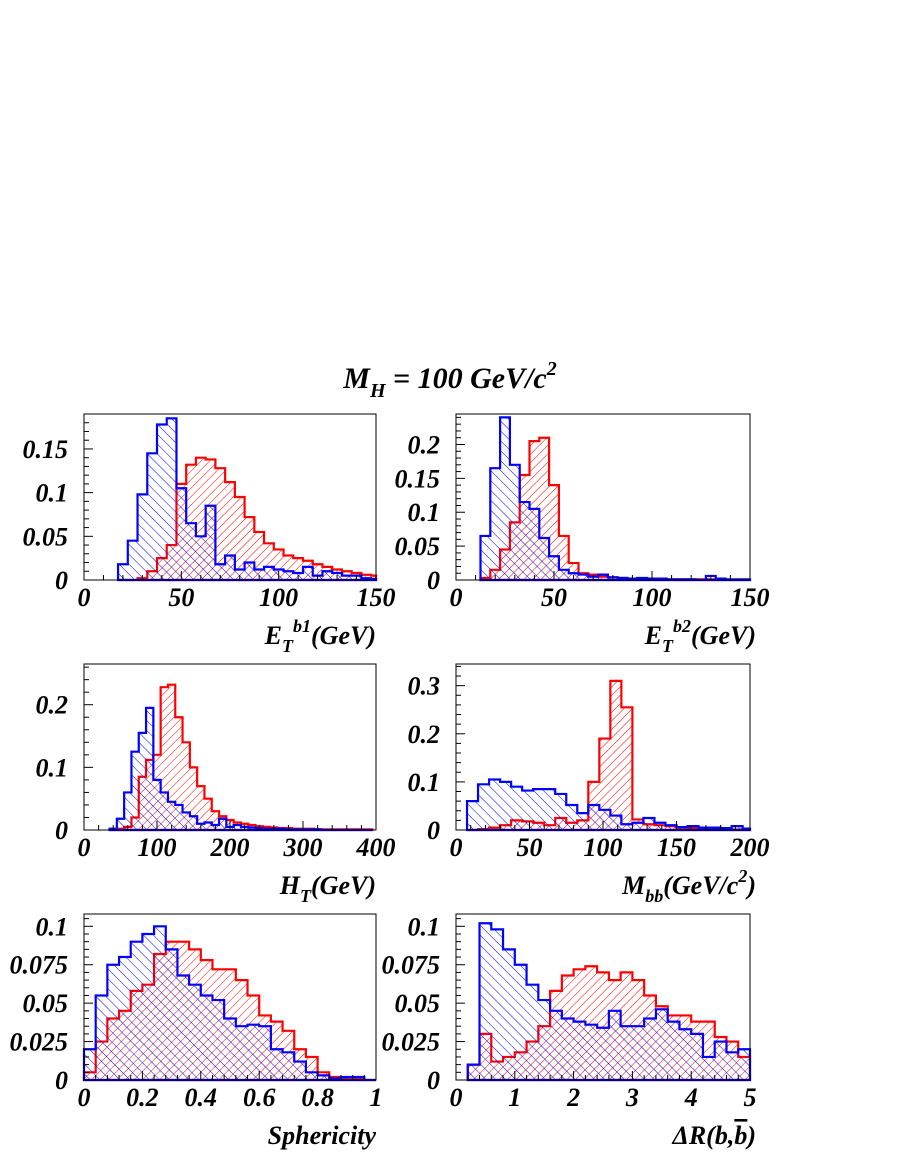 This screenshot has height=1164, width=900. Describe the element at coordinates (573, 1097) in the screenshot. I see `x-tick-label: 2` at that location.